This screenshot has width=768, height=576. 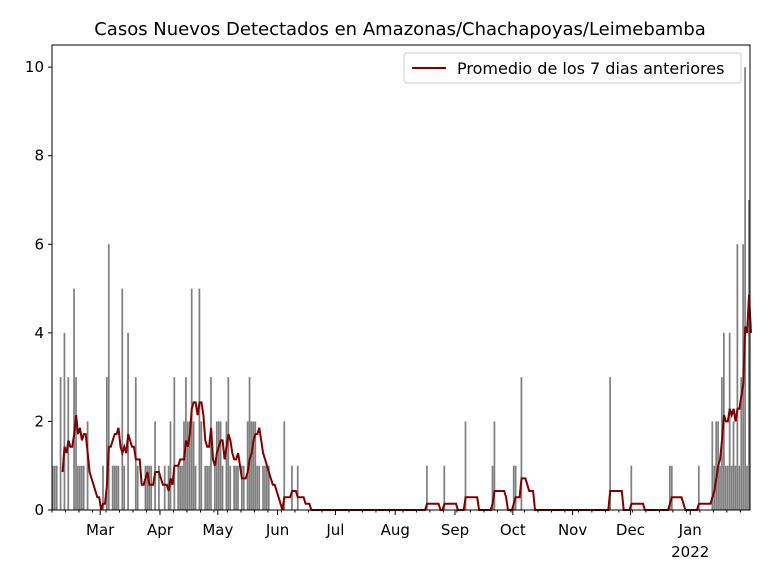 I want to click on x-tick-label: Mar, so click(x=100, y=530).